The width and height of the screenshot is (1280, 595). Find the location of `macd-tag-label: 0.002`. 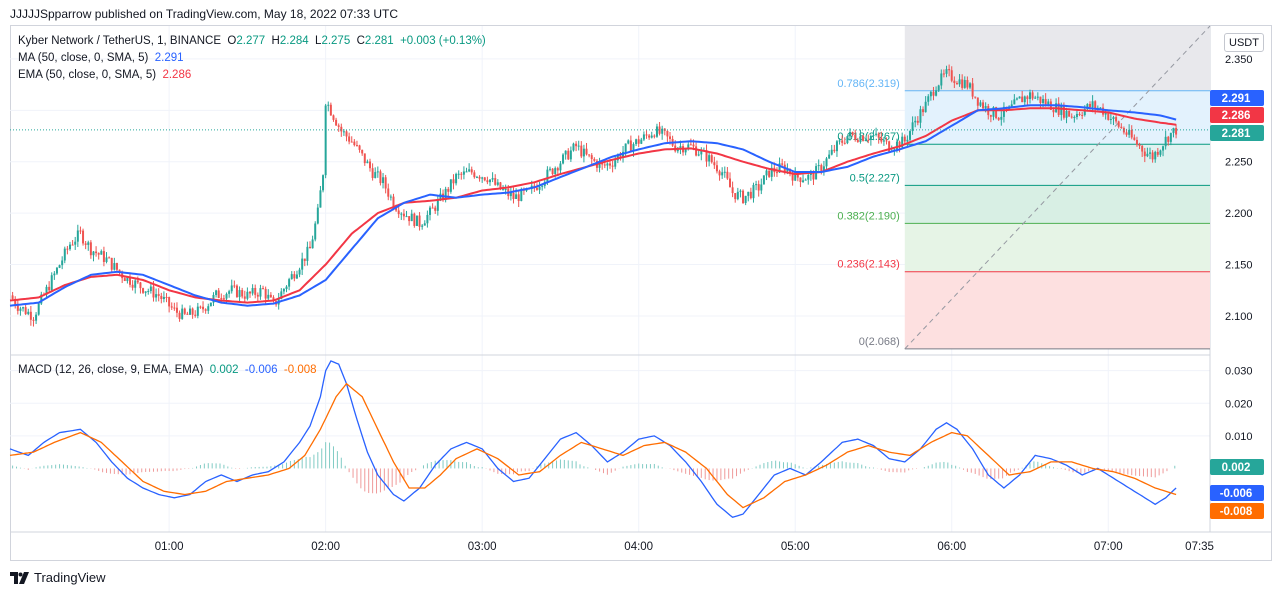

macd-tag-label: 0.002 is located at coordinates (1236, 468).